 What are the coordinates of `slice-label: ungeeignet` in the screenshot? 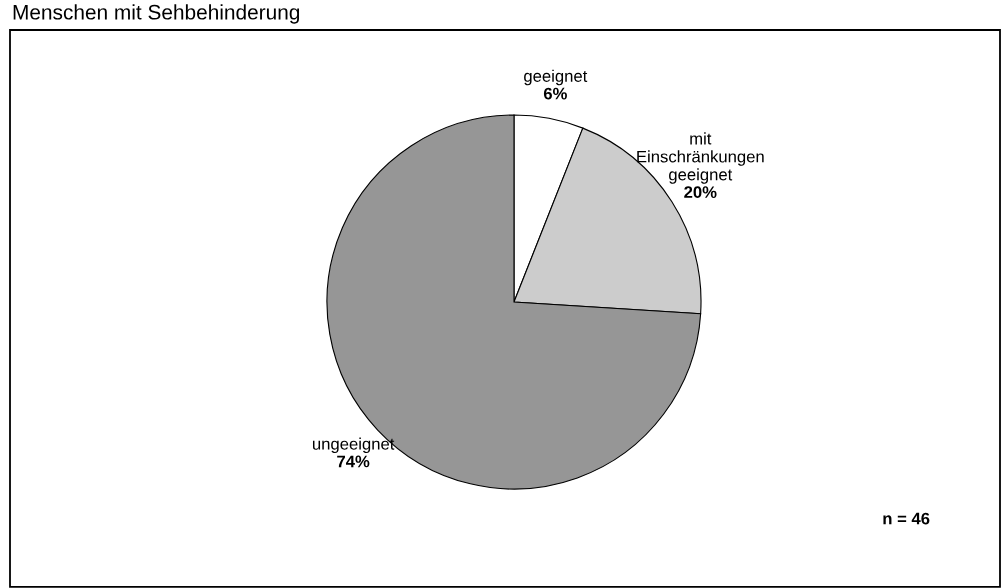 It's located at (353, 445).